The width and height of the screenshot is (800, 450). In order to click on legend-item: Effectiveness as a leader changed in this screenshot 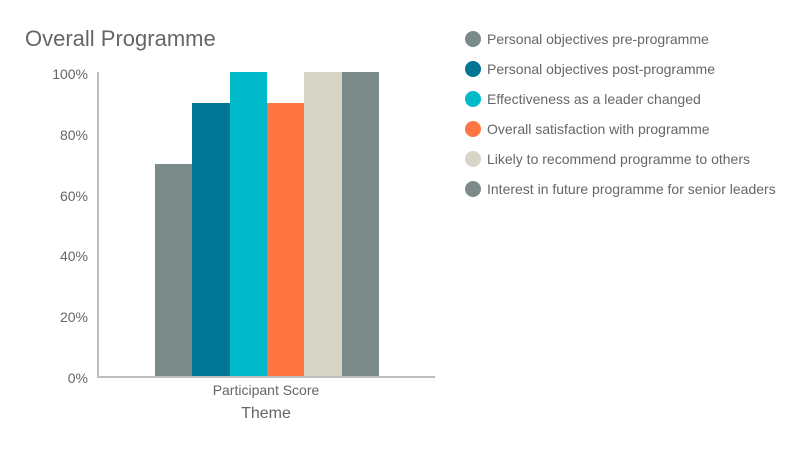, I will do `click(620, 99)`.